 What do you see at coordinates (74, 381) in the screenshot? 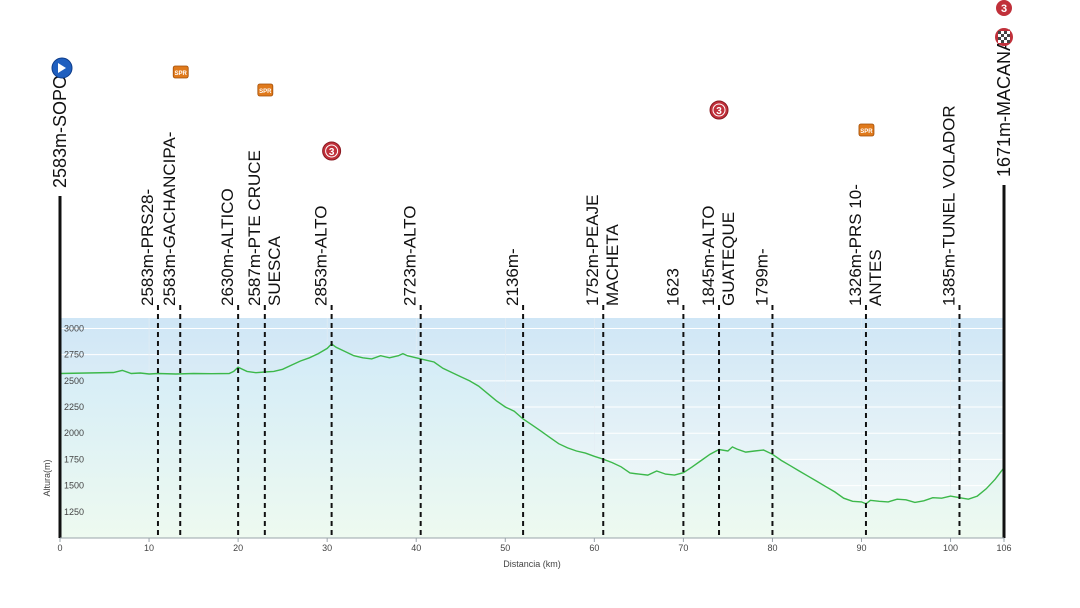
I see `y-tick-label: 2500` at bounding box center [74, 381].